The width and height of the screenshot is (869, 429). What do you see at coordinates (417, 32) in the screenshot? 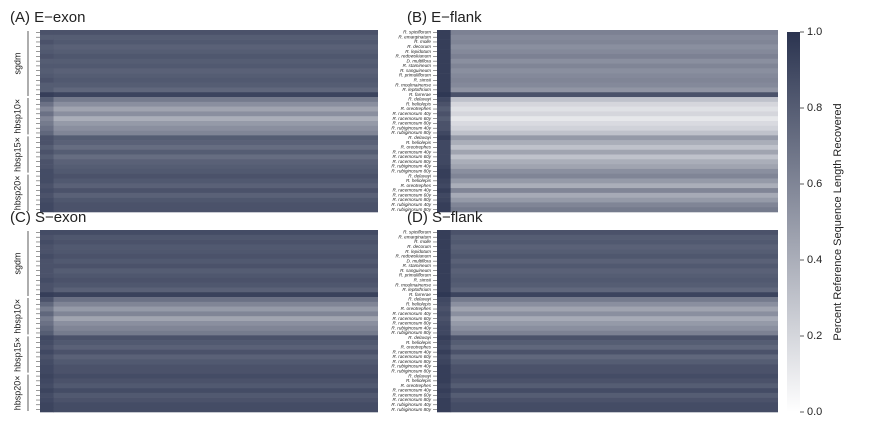
I see `row-label: R. spiciflorum` at bounding box center [417, 32].